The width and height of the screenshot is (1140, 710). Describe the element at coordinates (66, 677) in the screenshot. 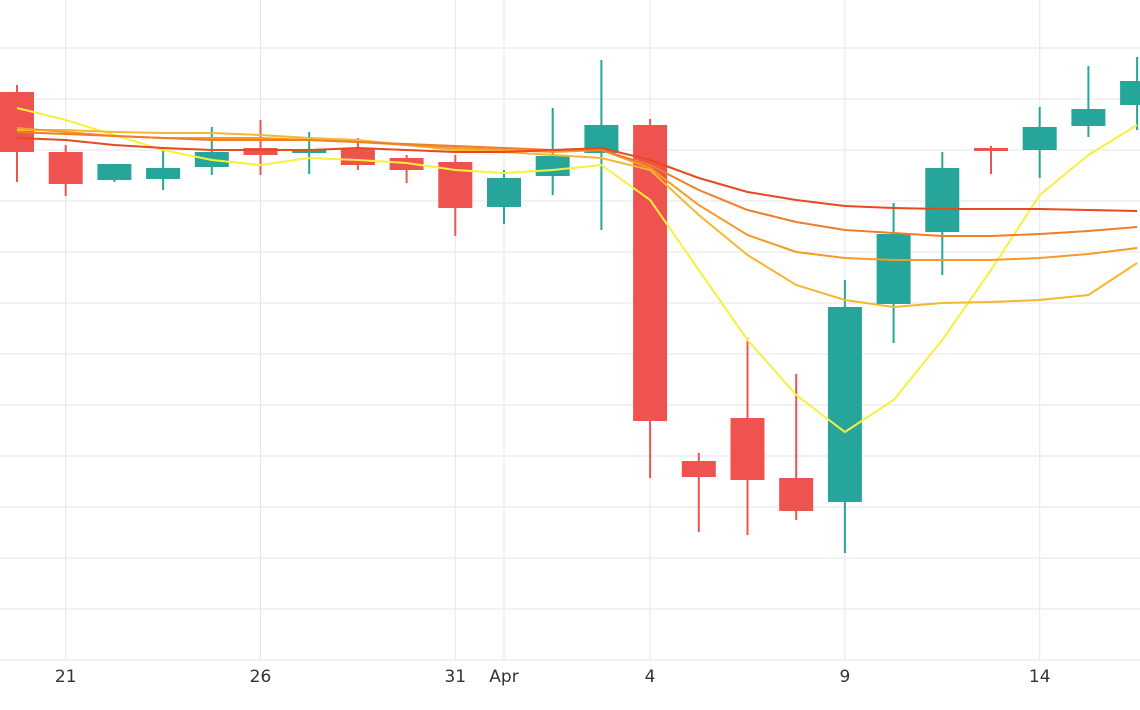

I see `x-tick-label: 21` at that location.